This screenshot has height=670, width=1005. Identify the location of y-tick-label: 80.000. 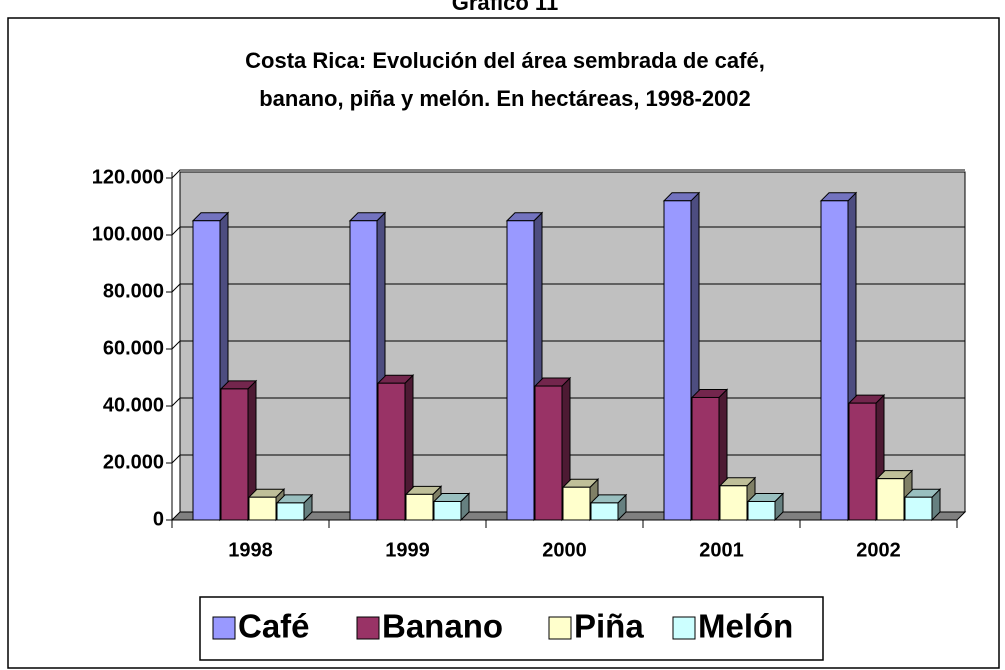
(133, 291).